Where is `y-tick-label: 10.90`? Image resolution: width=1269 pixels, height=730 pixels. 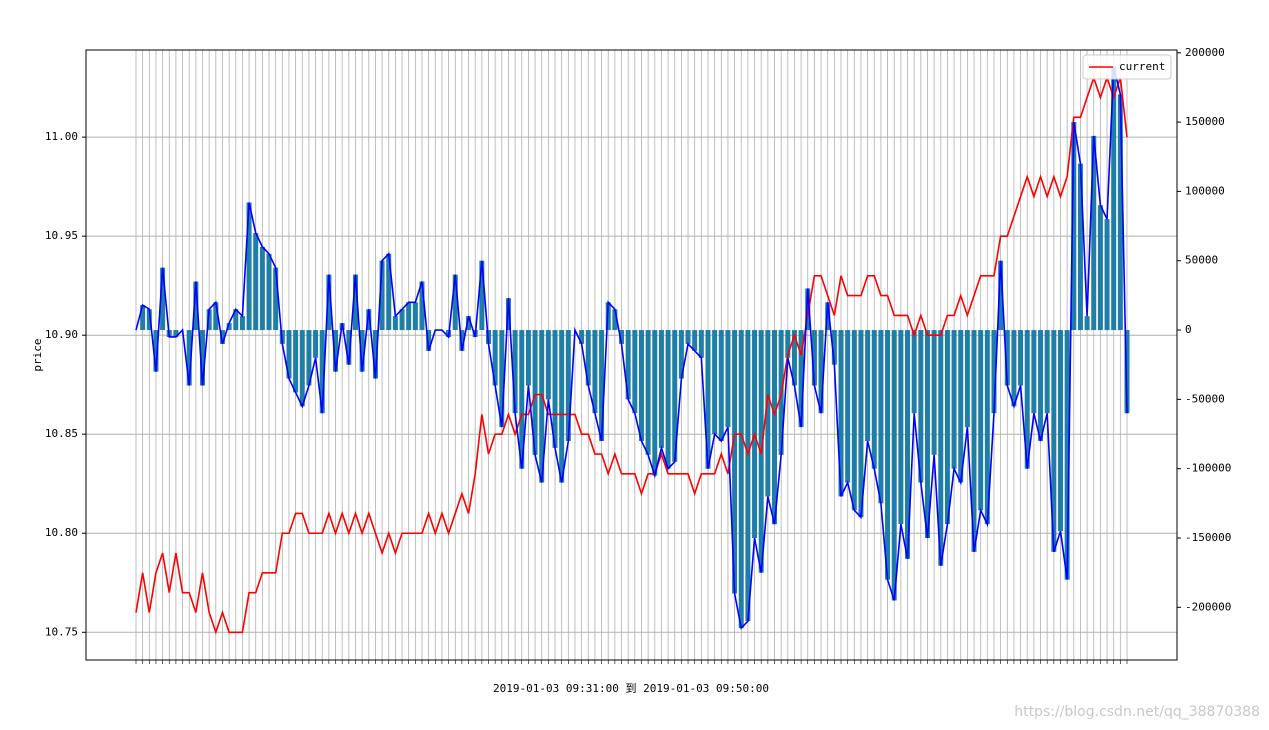
y-tick-label: 10.90 is located at coordinates (61, 334).